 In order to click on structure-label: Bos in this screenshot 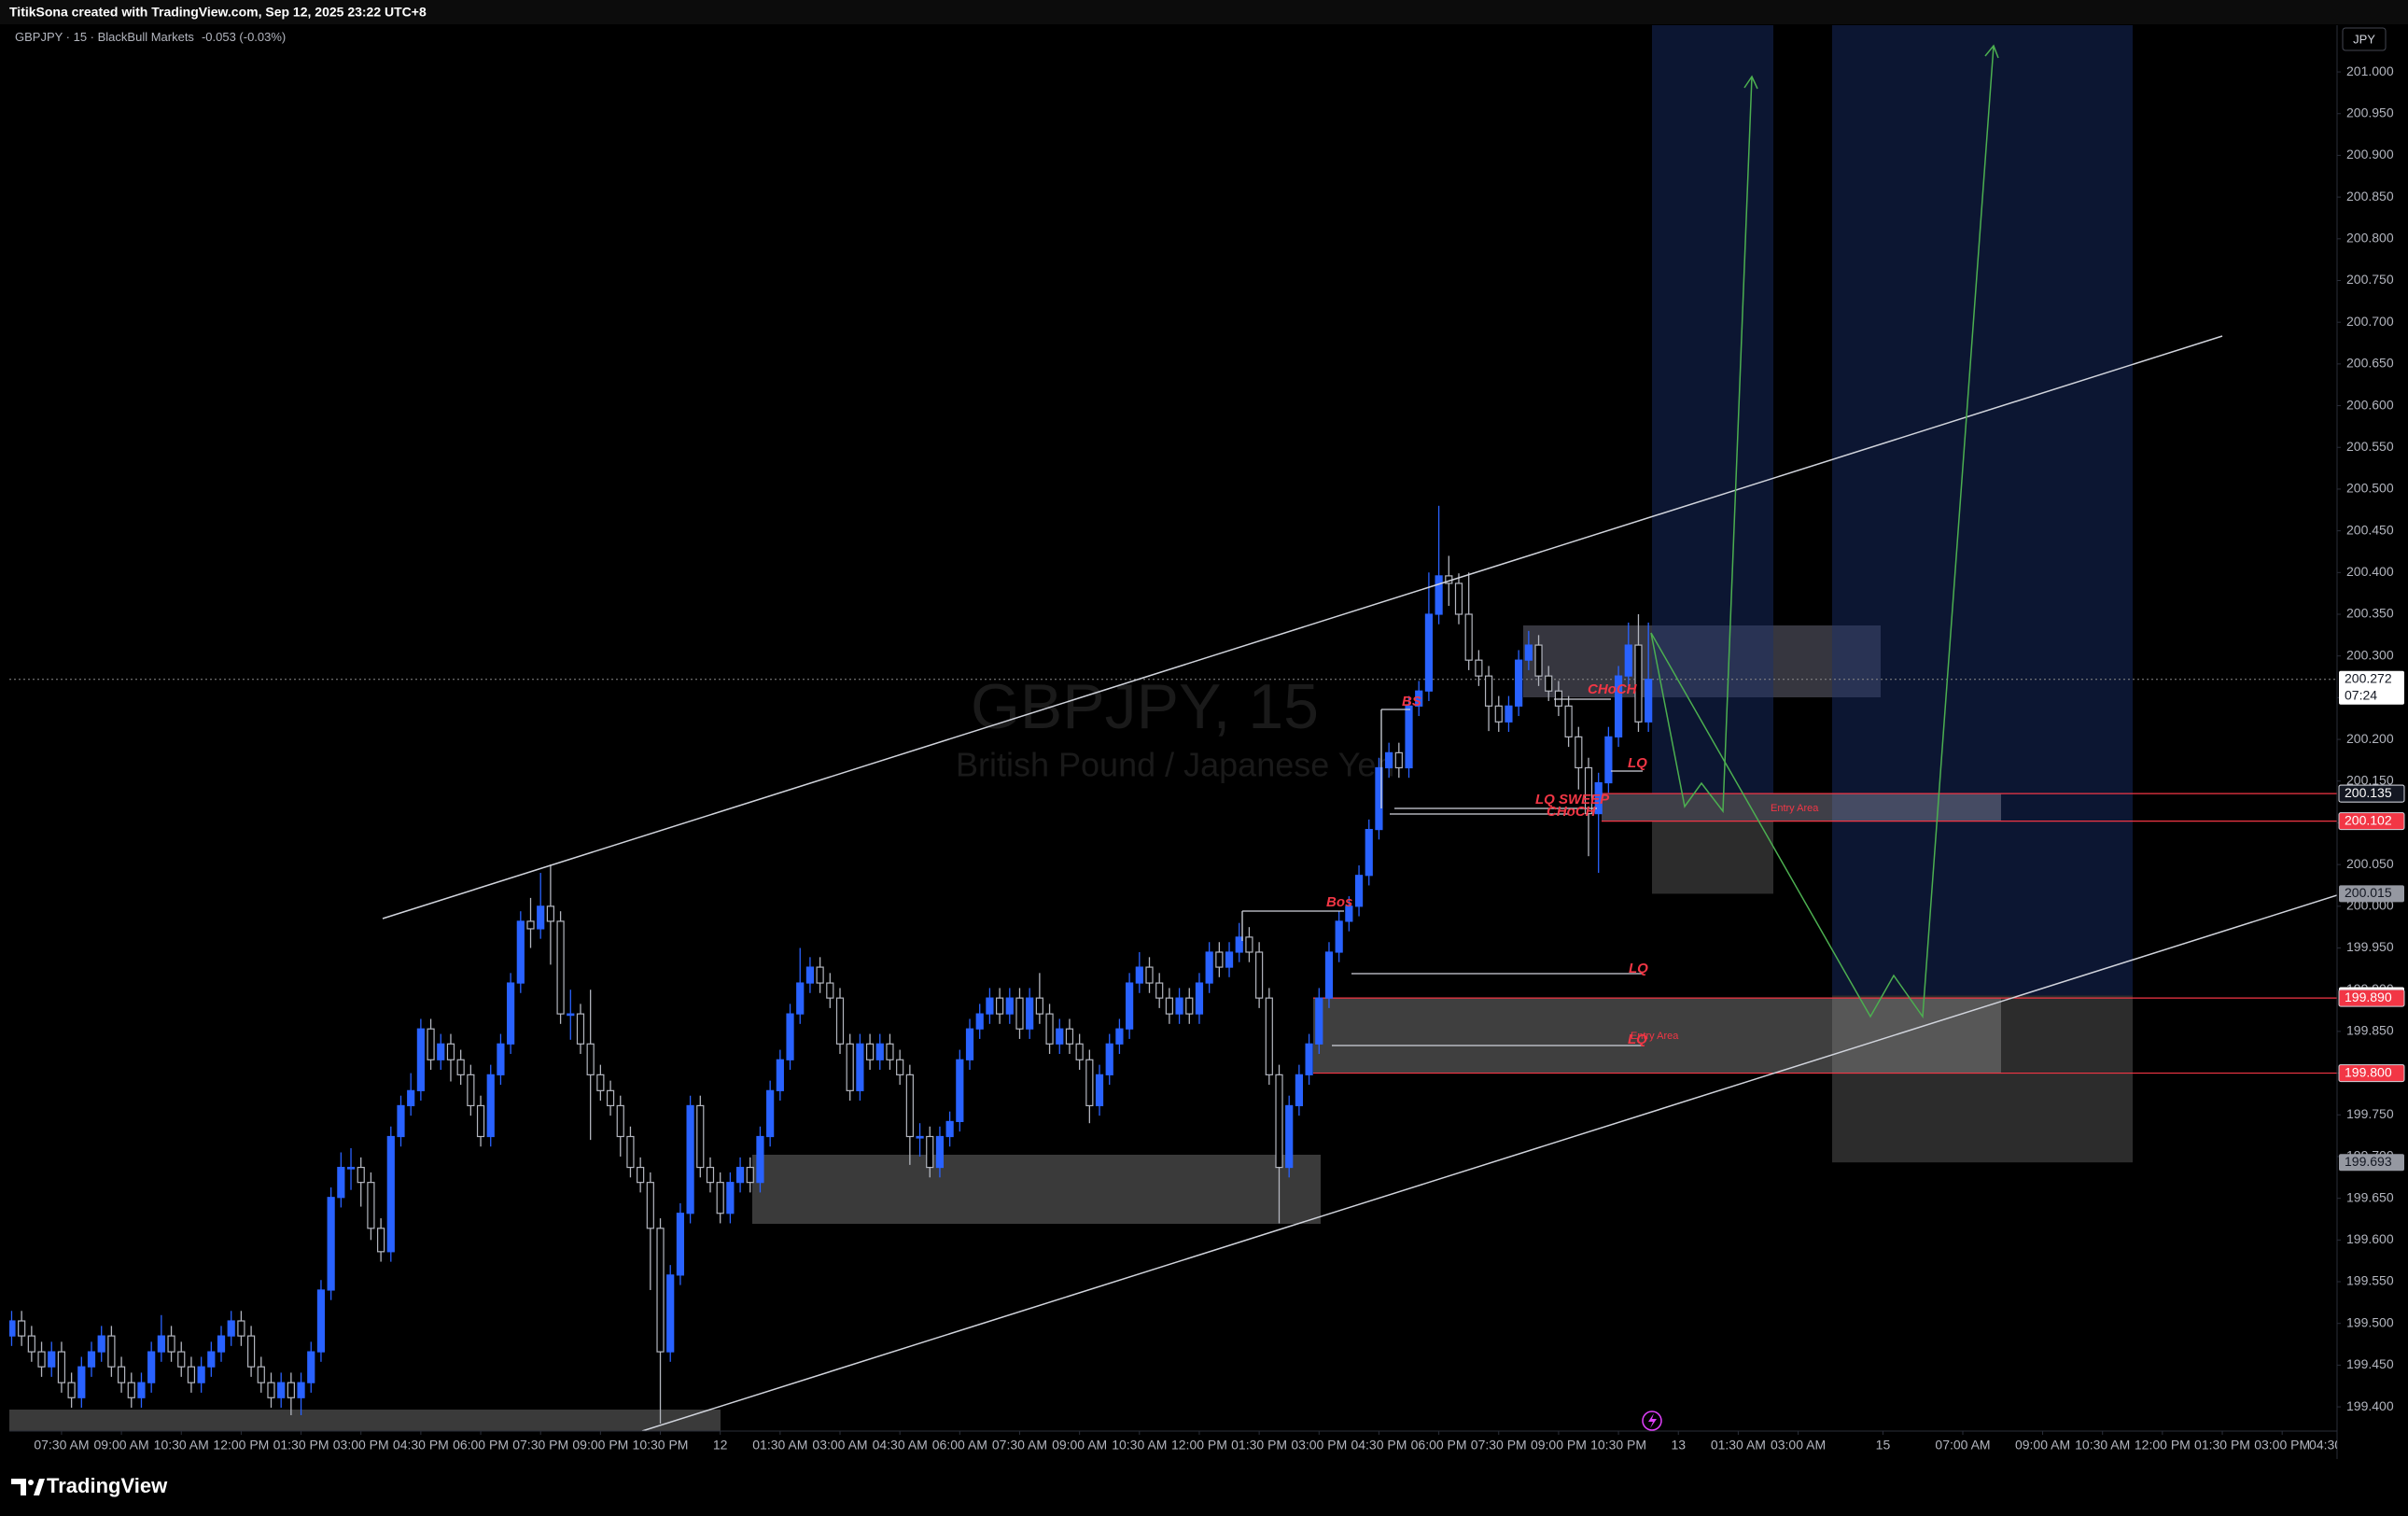, I will do `click(1339, 902)`.